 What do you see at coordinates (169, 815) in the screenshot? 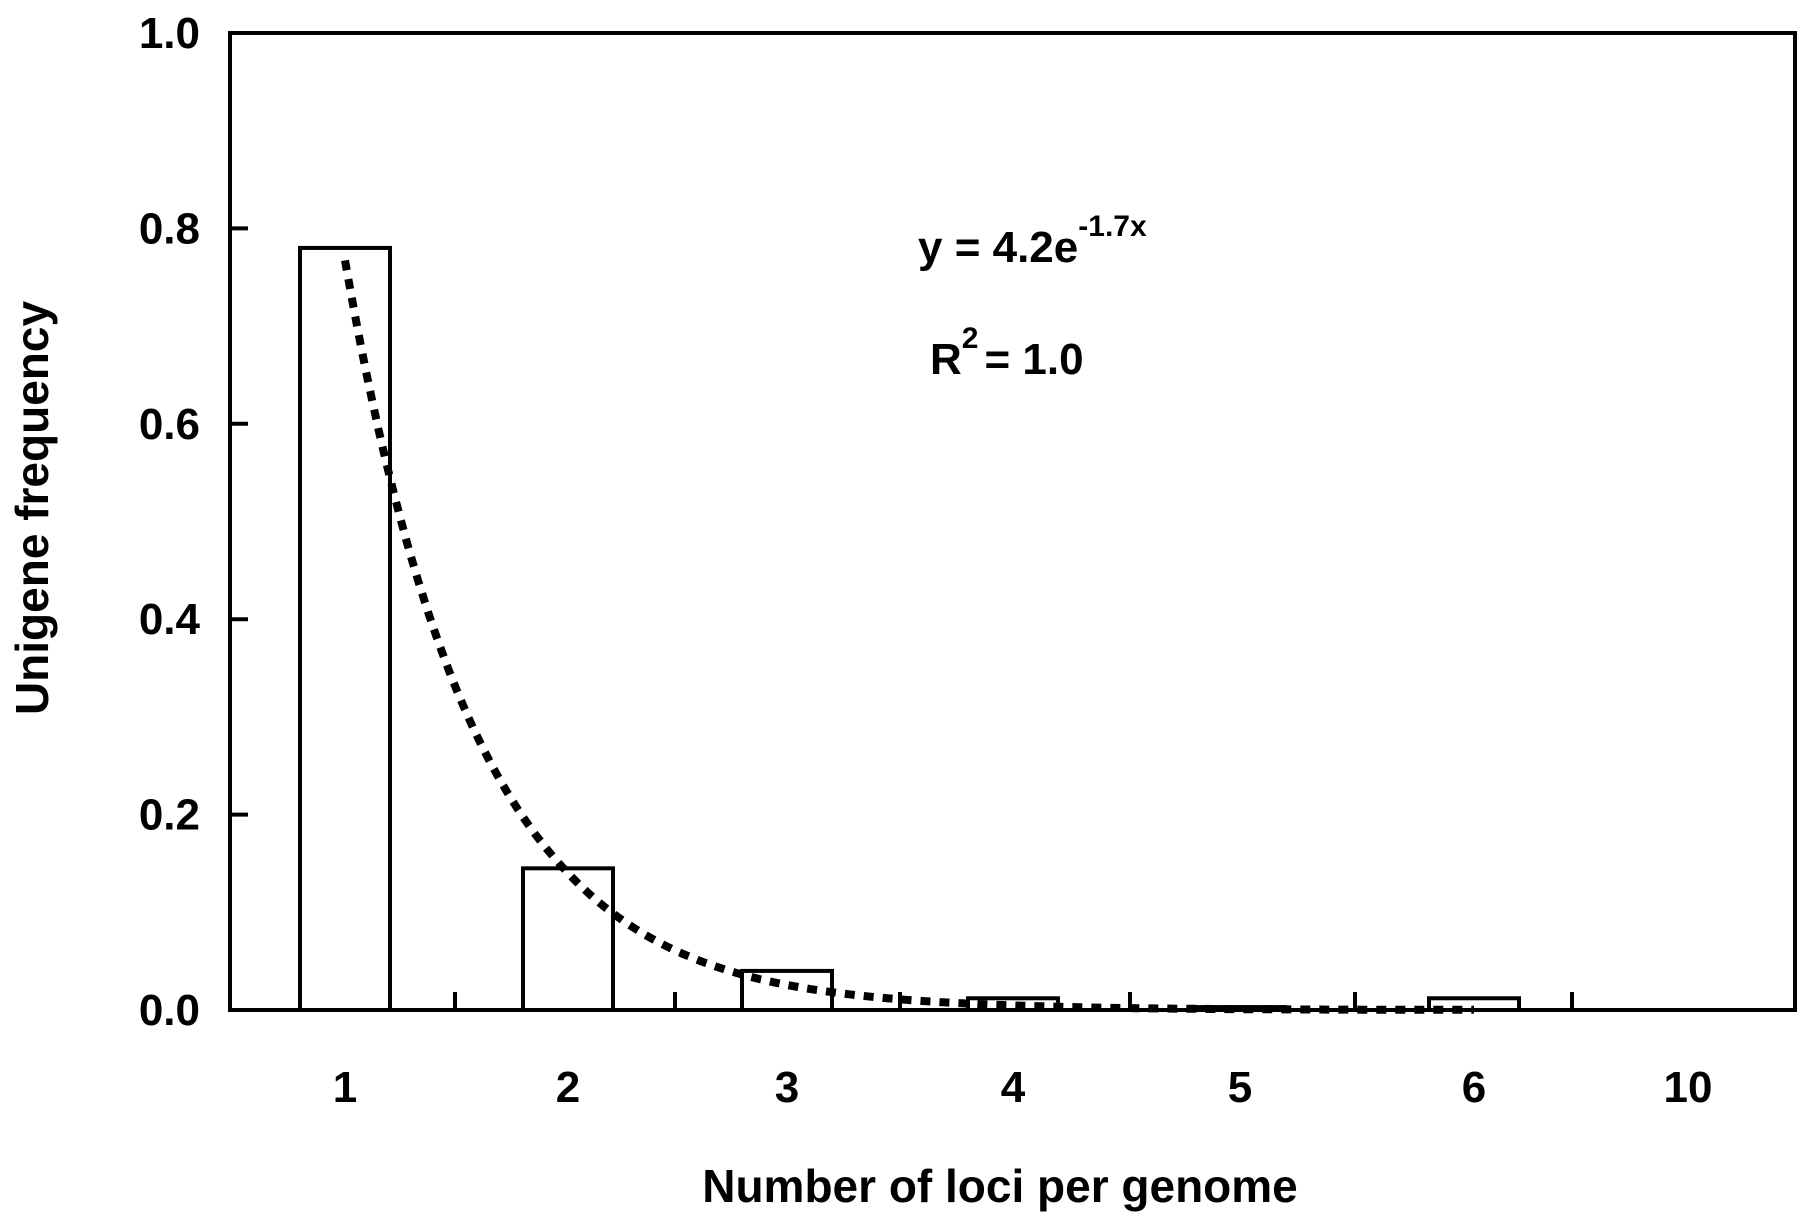
I see `y-tick-label: 0.2` at bounding box center [169, 815].